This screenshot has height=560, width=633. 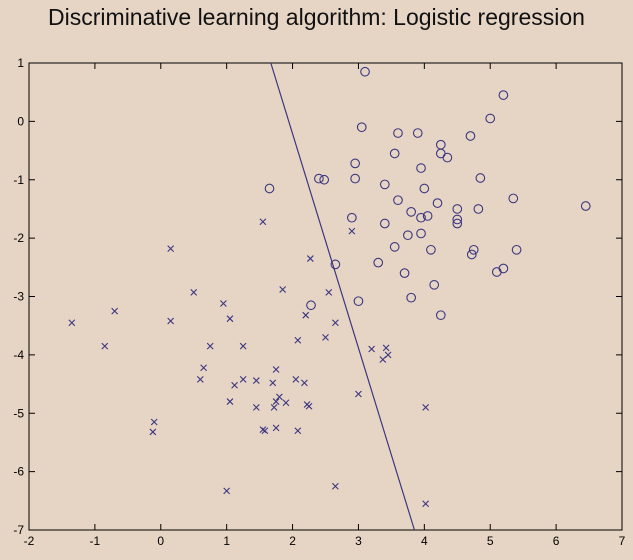 What do you see at coordinates (490, 541) in the screenshot?
I see `x-tick-label: 5` at bounding box center [490, 541].